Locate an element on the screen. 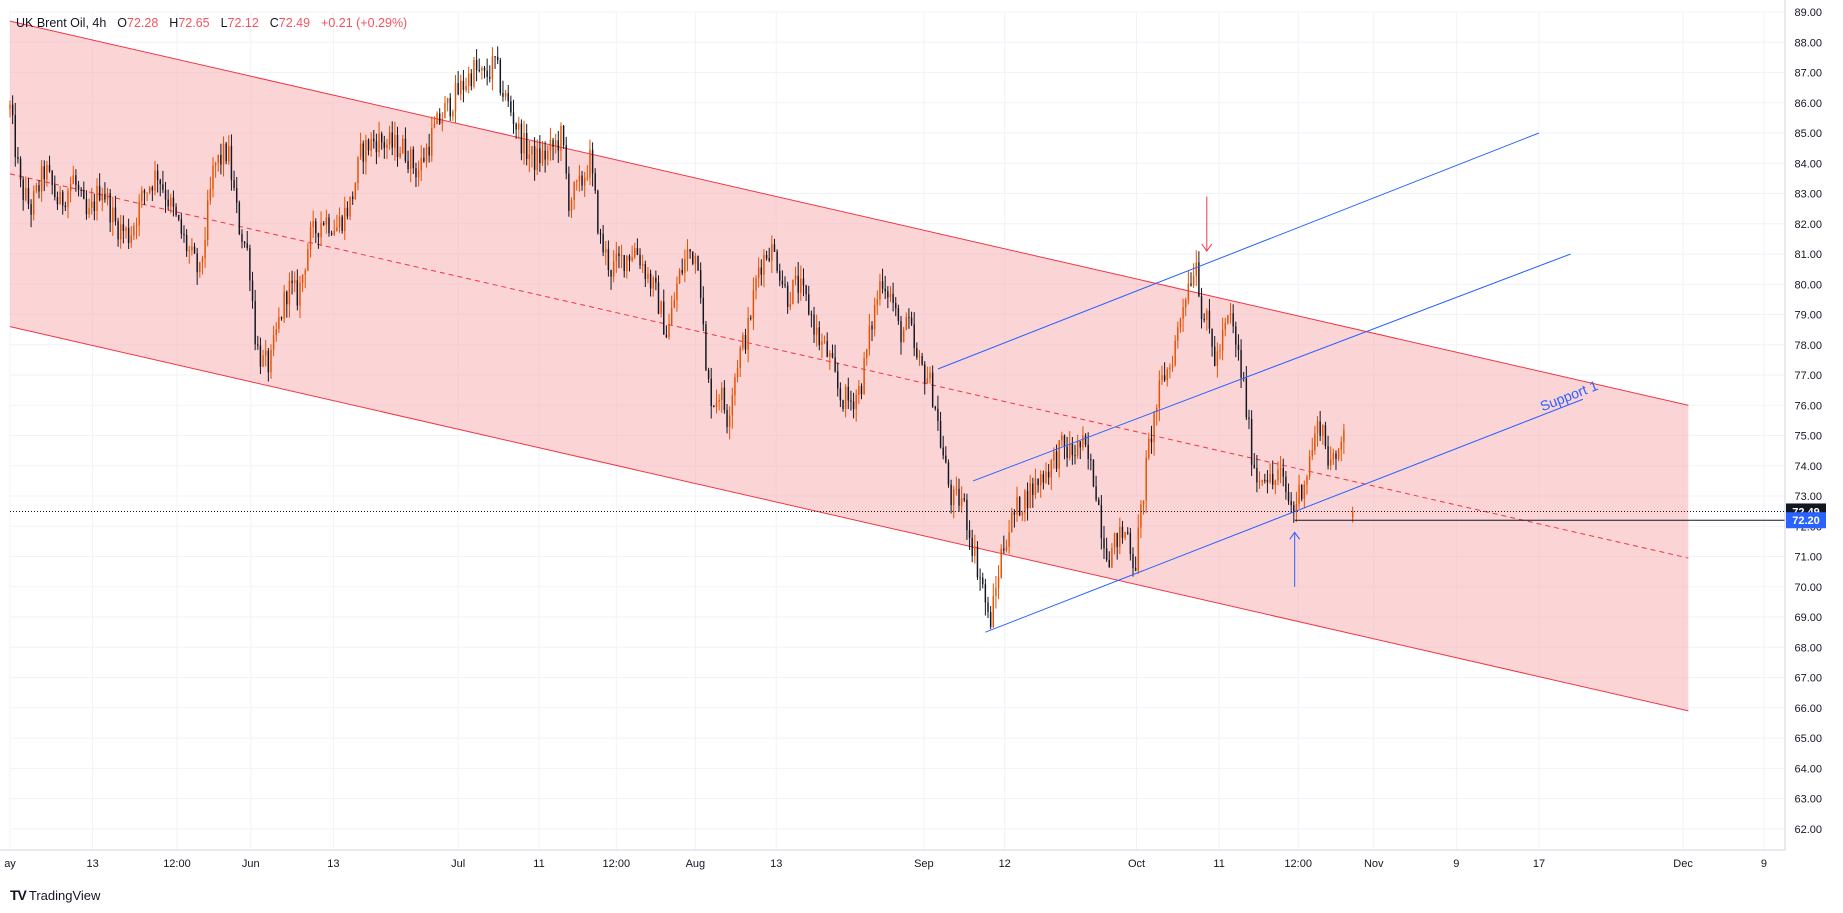 The image size is (1843, 913). down-arrow-icon is located at coordinates (1207, 247).